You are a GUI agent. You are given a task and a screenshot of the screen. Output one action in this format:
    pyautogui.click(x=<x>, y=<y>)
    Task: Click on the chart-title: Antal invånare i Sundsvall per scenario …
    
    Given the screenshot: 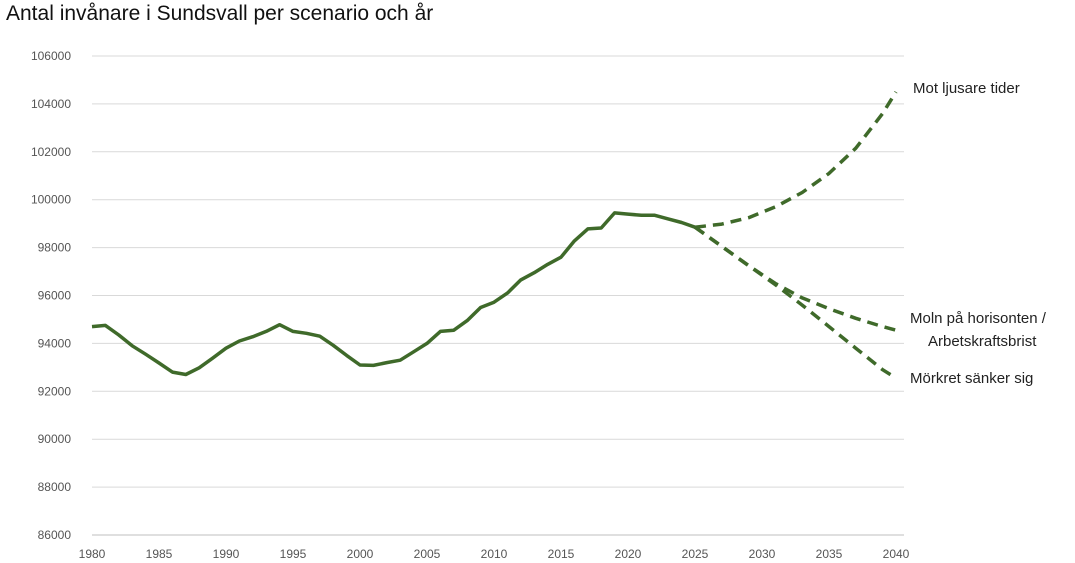 What is the action you would take?
    pyautogui.click(x=220, y=13)
    